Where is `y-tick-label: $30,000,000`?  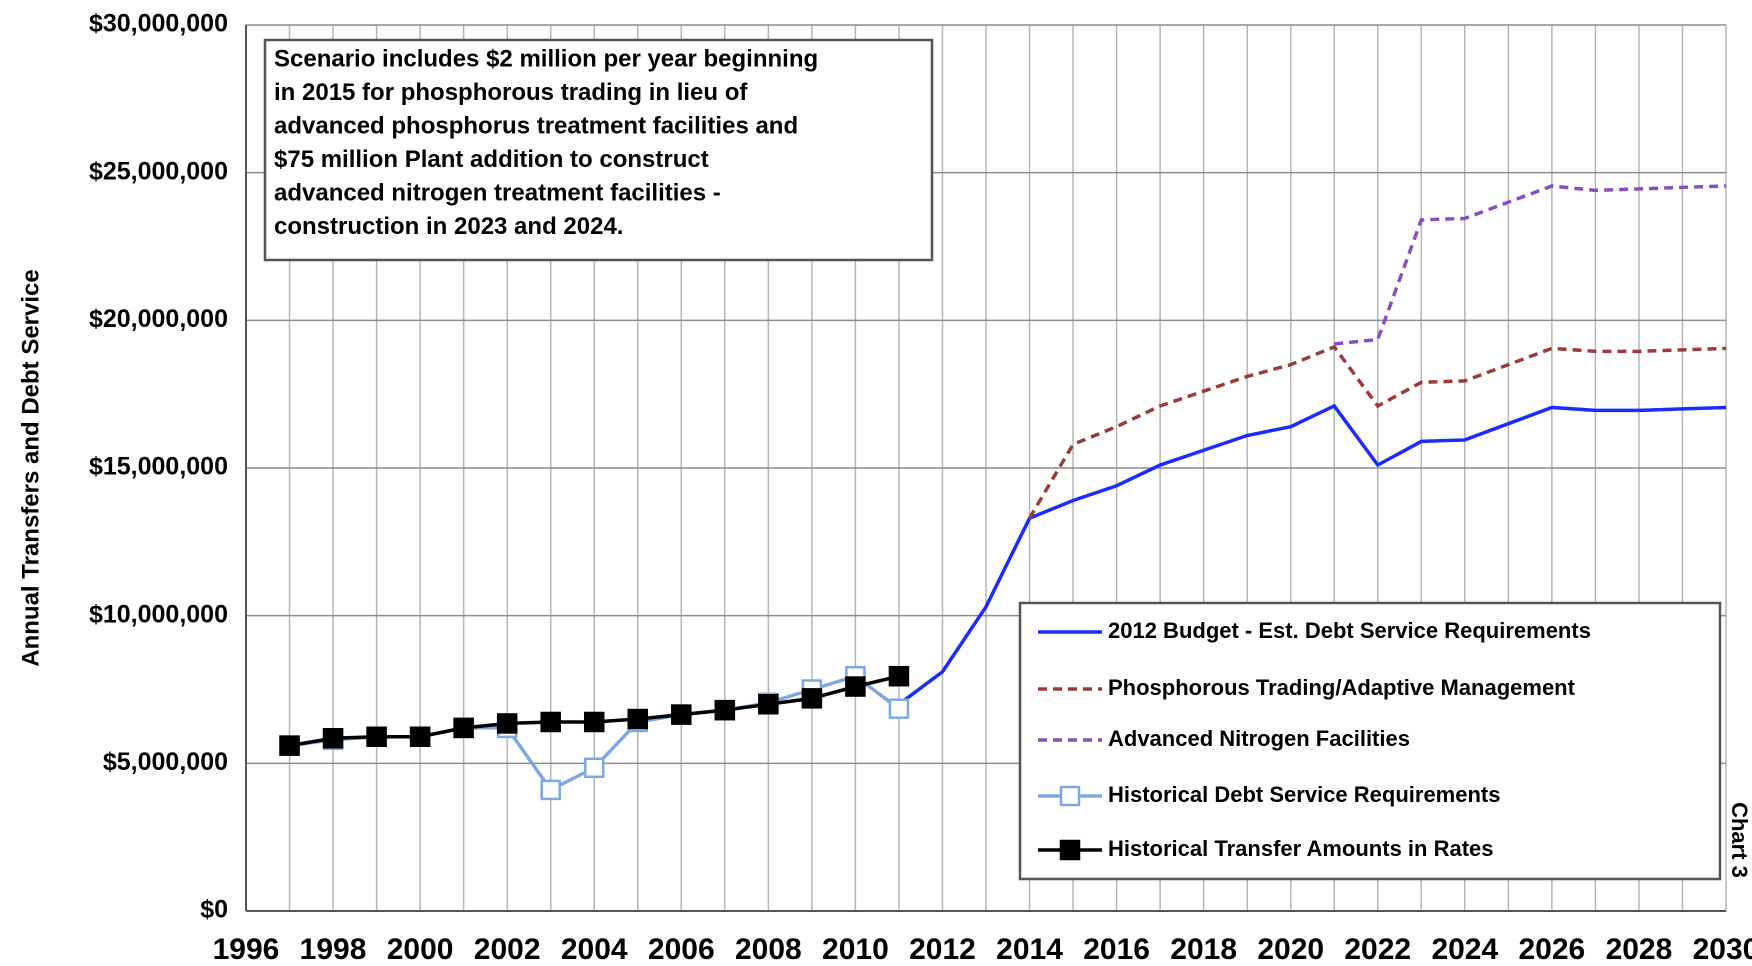
y-tick-label: $30,000,000 is located at coordinates (158, 24).